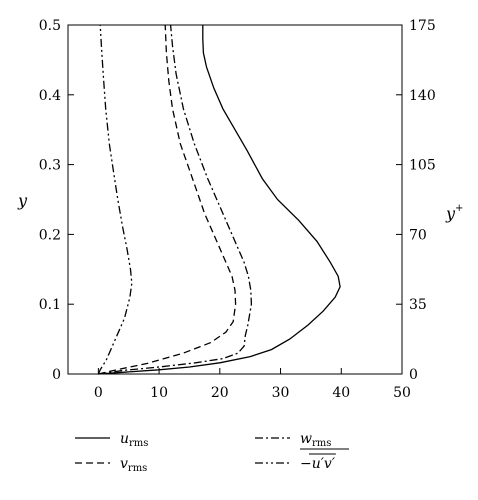 The height and width of the screenshot is (500, 478). I want to click on x-tick-label: 10, so click(159, 393).